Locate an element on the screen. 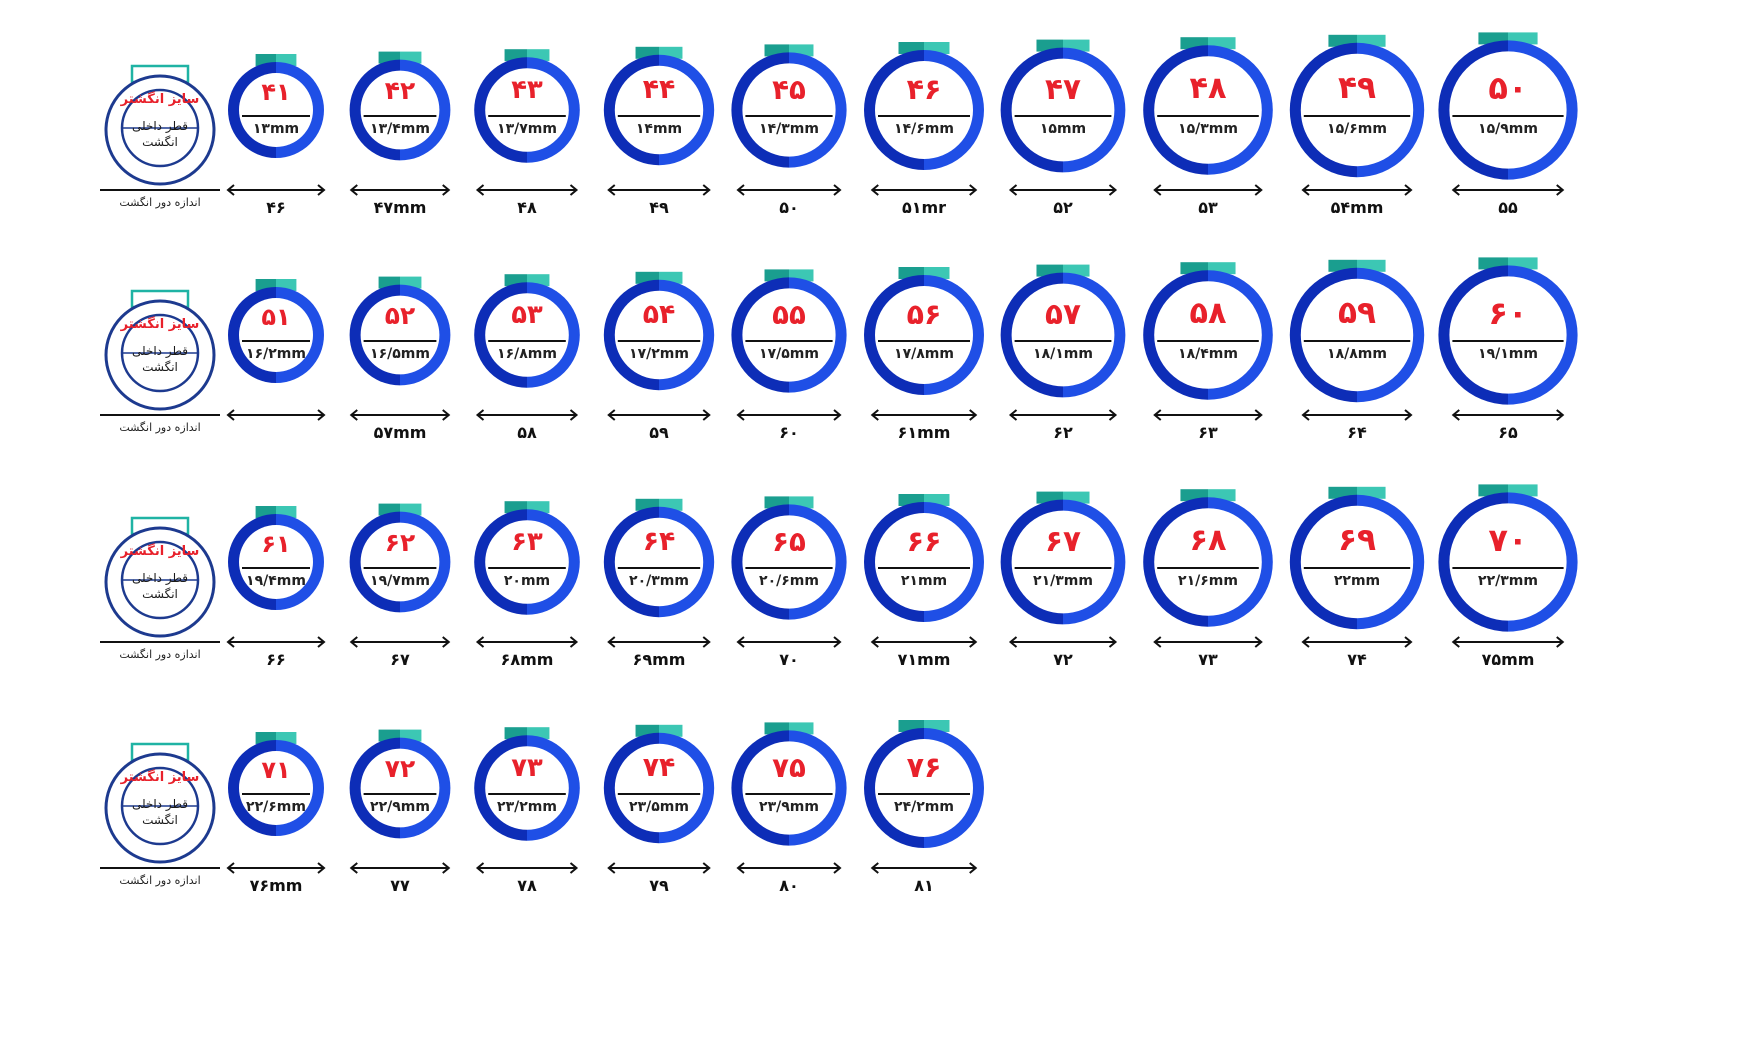 The width and height of the screenshot is (1744, 1040). ring-size-item: ۵۹ ۱۸/۸mm ۶۴ is located at coordinates (1357, 362).